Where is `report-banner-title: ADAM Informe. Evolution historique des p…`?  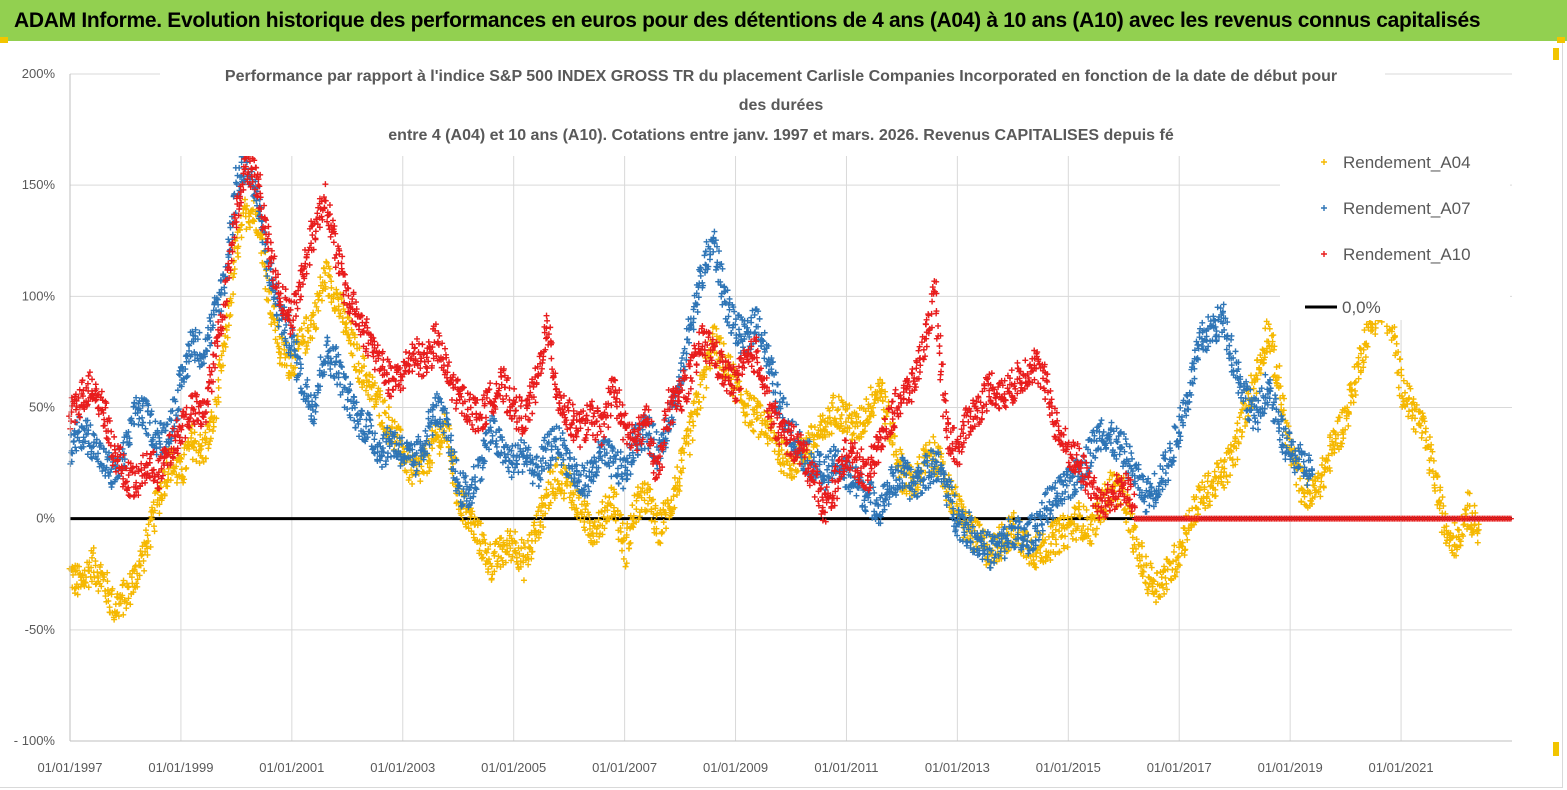
report-banner-title: ADAM Informe. Evolution historique des p… is located at coordinates (747, 20).